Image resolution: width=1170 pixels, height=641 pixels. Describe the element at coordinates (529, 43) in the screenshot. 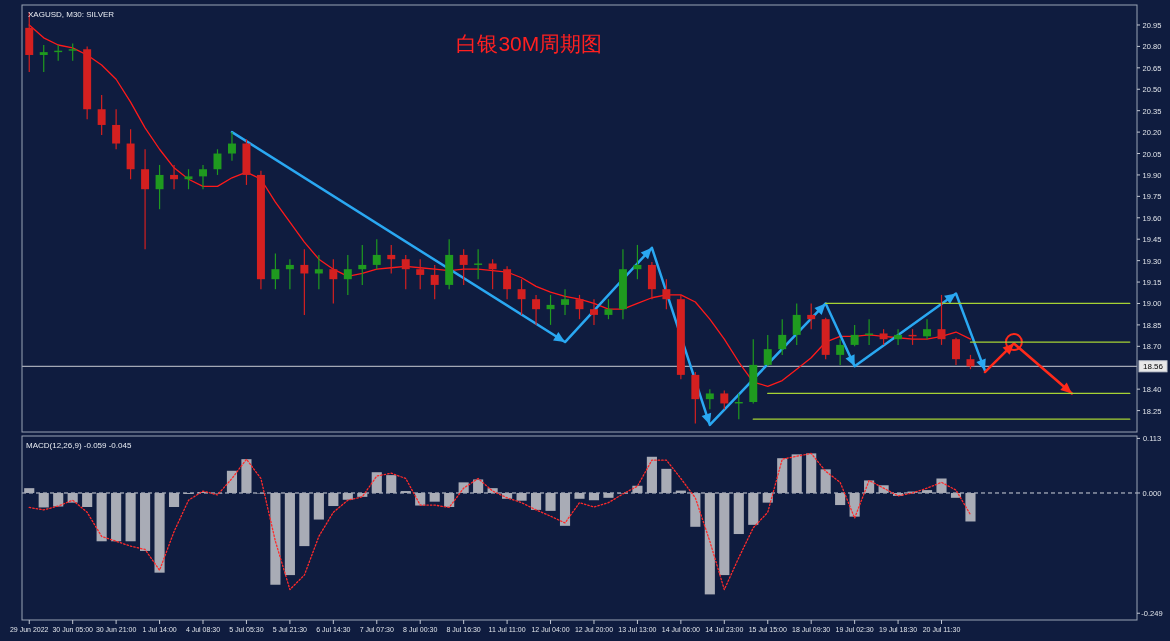

I see `text: 白银30M周期图` at that location.